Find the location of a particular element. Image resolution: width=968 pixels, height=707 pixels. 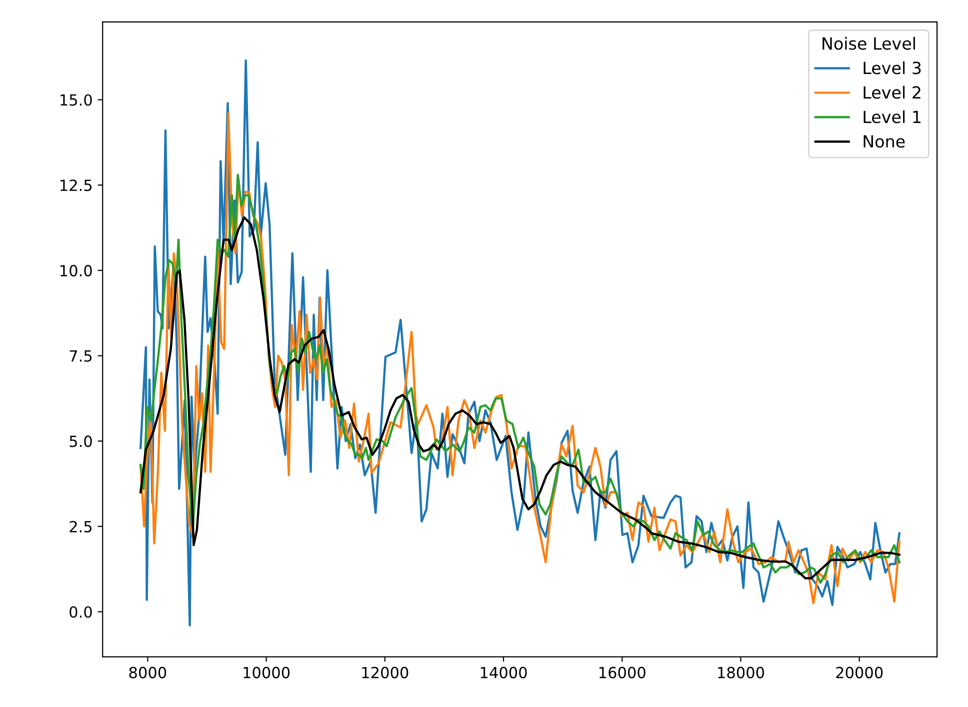

x-tick-label: 18000 is located at coordinates (741, 672).